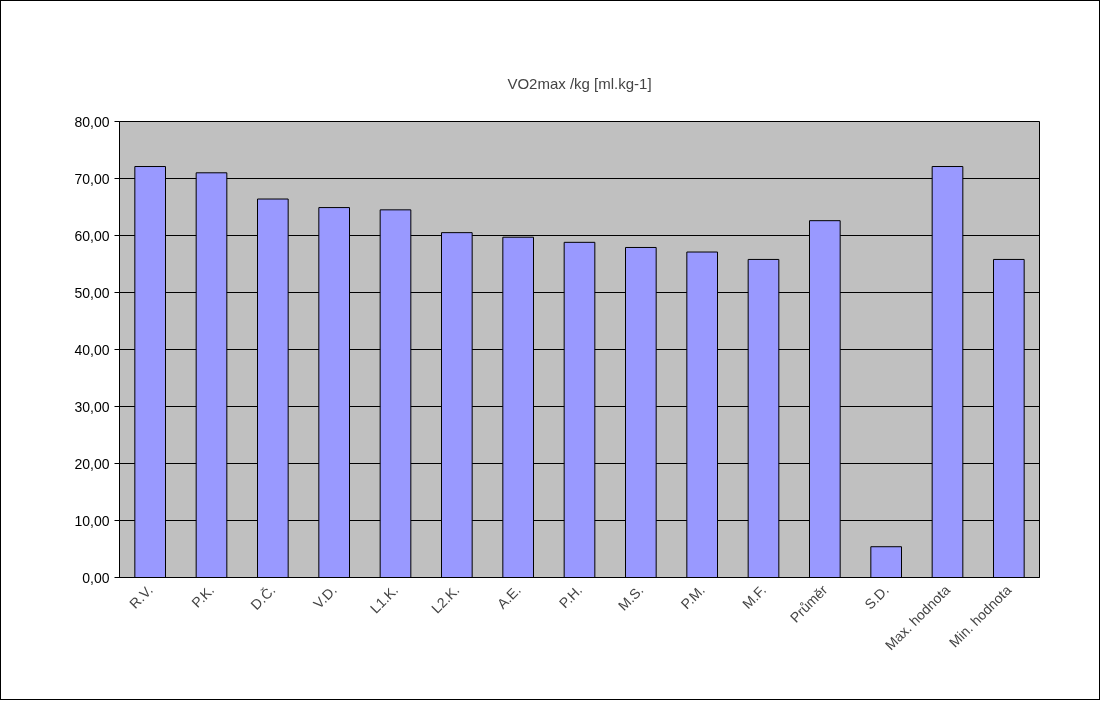  What do you see at coordinates (92, 349) in the screenshot?
I see `y-tick-label: 40,00` at bounding box center [92, 349].